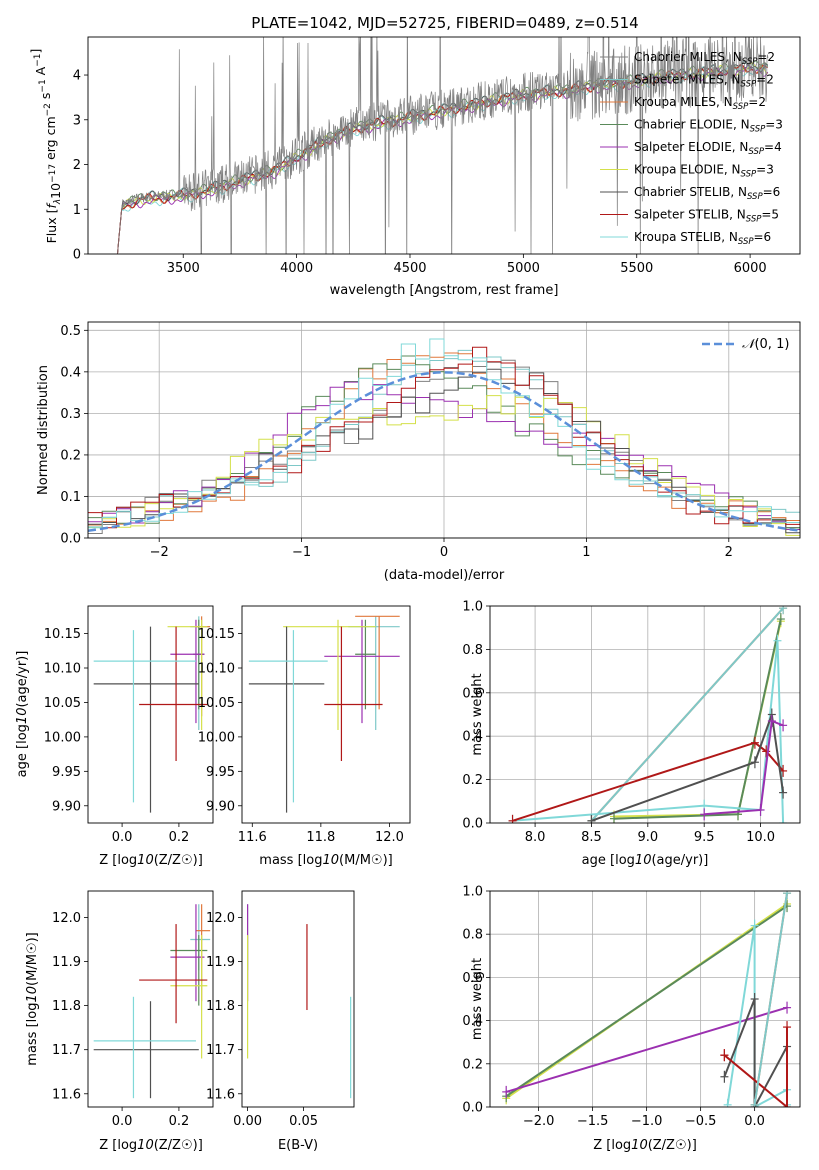 This screenshot has width=819, height=1170. Describe the element at coordinates (444, 552) in the screenshot. I see `x-tick-label: 0` at that location.